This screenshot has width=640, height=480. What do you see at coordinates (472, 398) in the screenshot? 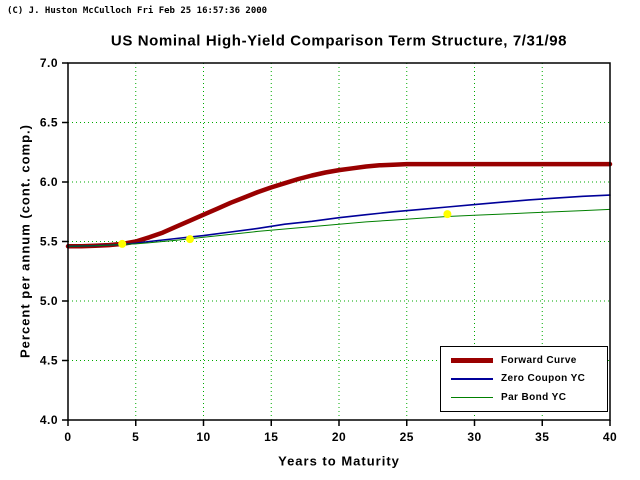
I see `par-bond-line-swatch` at bounding box center [472, 398].